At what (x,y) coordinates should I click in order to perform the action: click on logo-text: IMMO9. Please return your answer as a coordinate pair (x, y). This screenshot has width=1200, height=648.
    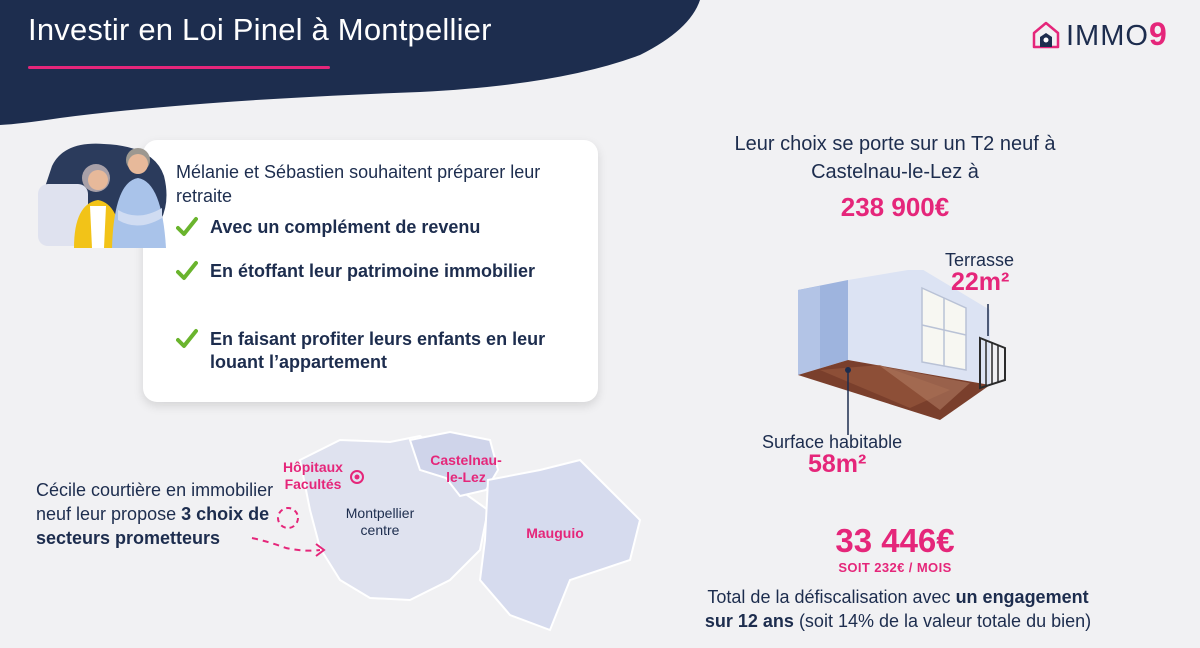
    Looking at the image, I should click on (1117, 34).